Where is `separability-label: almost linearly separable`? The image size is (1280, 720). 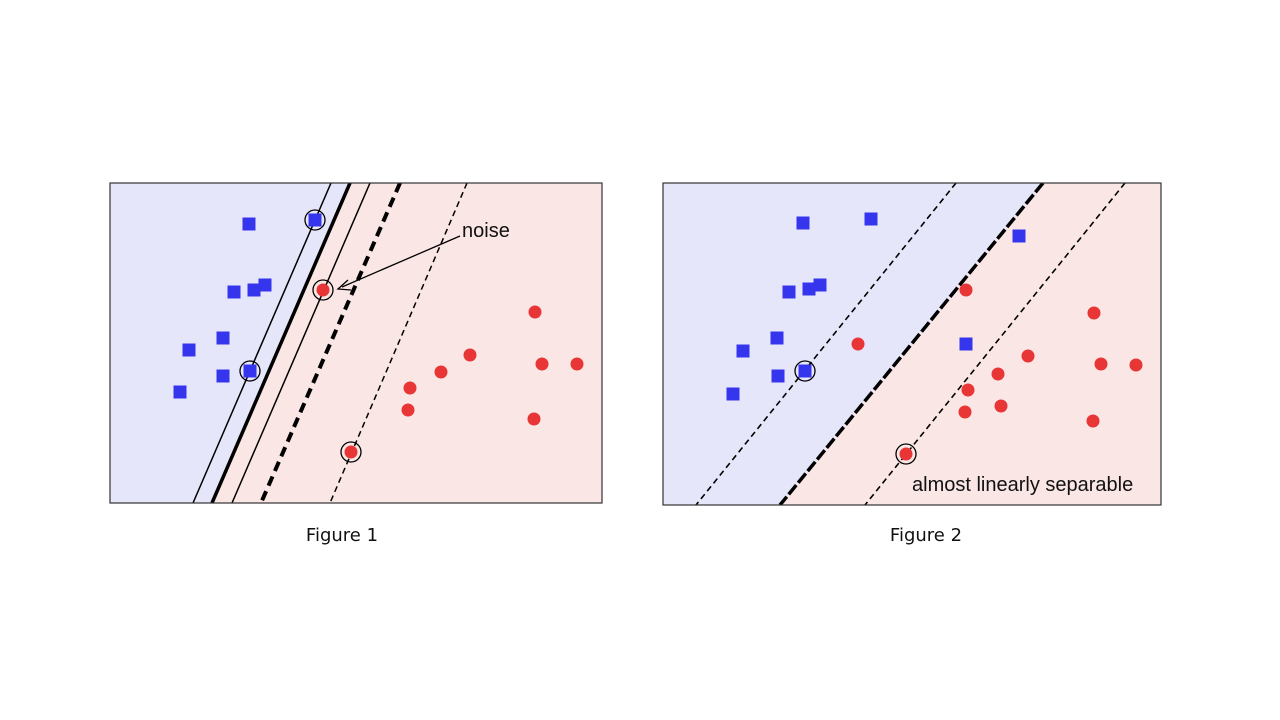
separability-label: almost linearly separable is located at coordinates (1022, 485).